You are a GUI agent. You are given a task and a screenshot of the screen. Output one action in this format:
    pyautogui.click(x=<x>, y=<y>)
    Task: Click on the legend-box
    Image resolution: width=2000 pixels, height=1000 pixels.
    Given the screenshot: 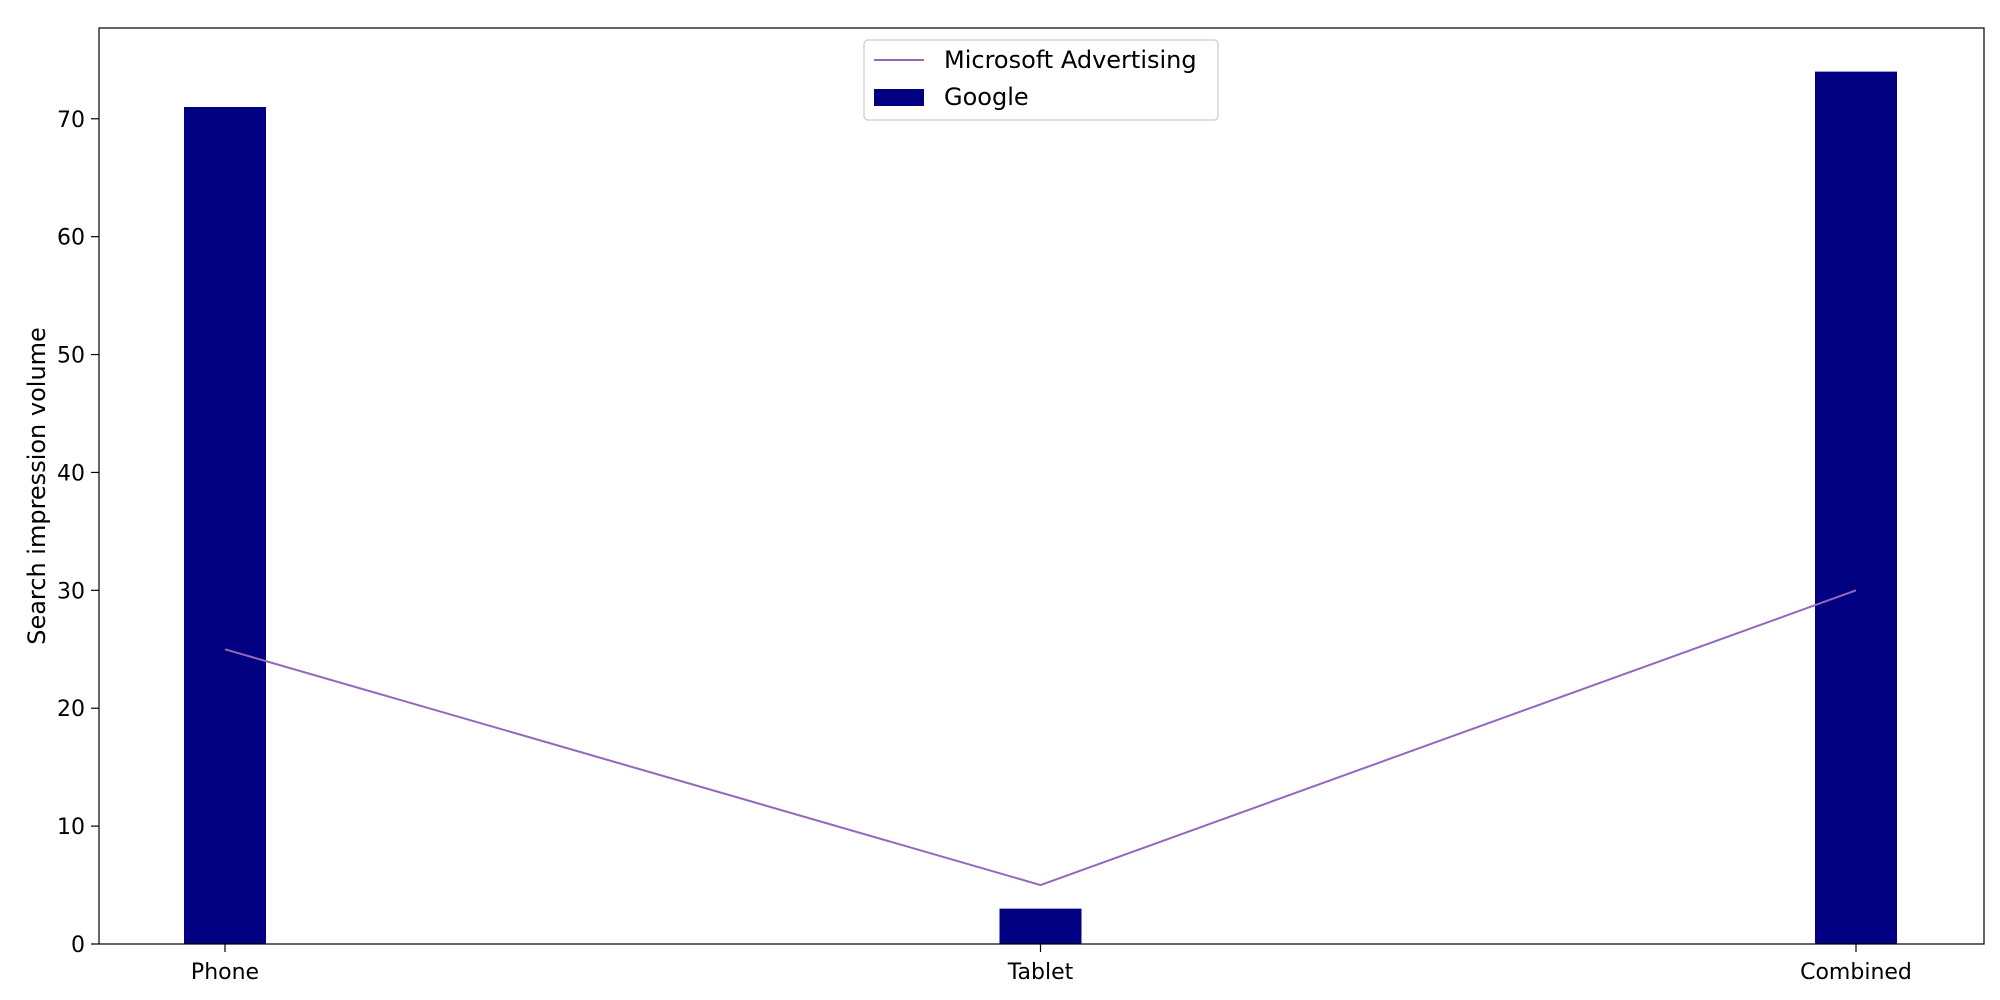 What is the action you would take?
    pyautogui.click(x=1041, y=80)
    